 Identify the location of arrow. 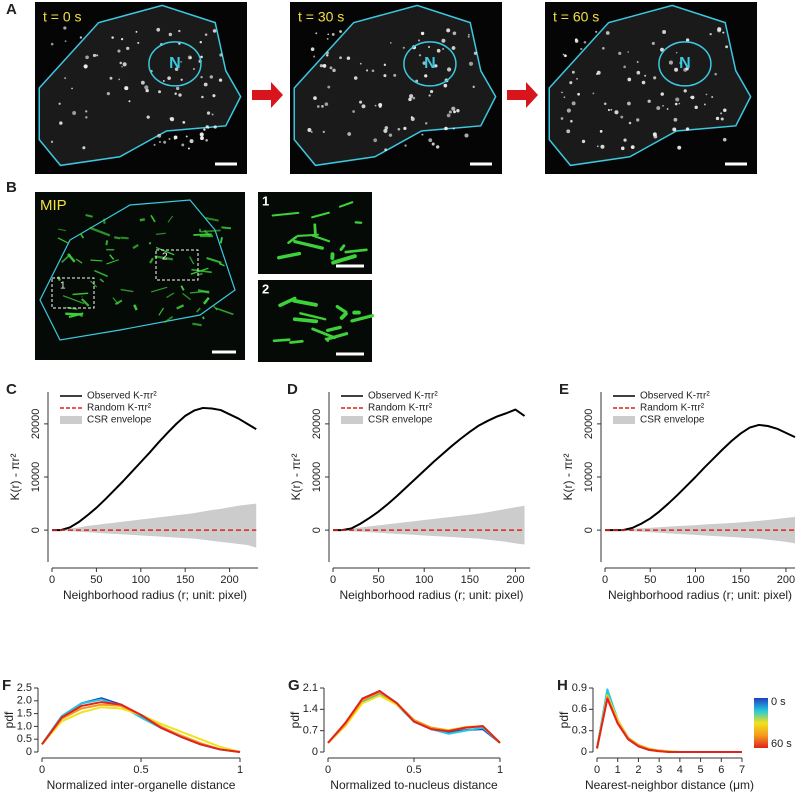
(522, 95).